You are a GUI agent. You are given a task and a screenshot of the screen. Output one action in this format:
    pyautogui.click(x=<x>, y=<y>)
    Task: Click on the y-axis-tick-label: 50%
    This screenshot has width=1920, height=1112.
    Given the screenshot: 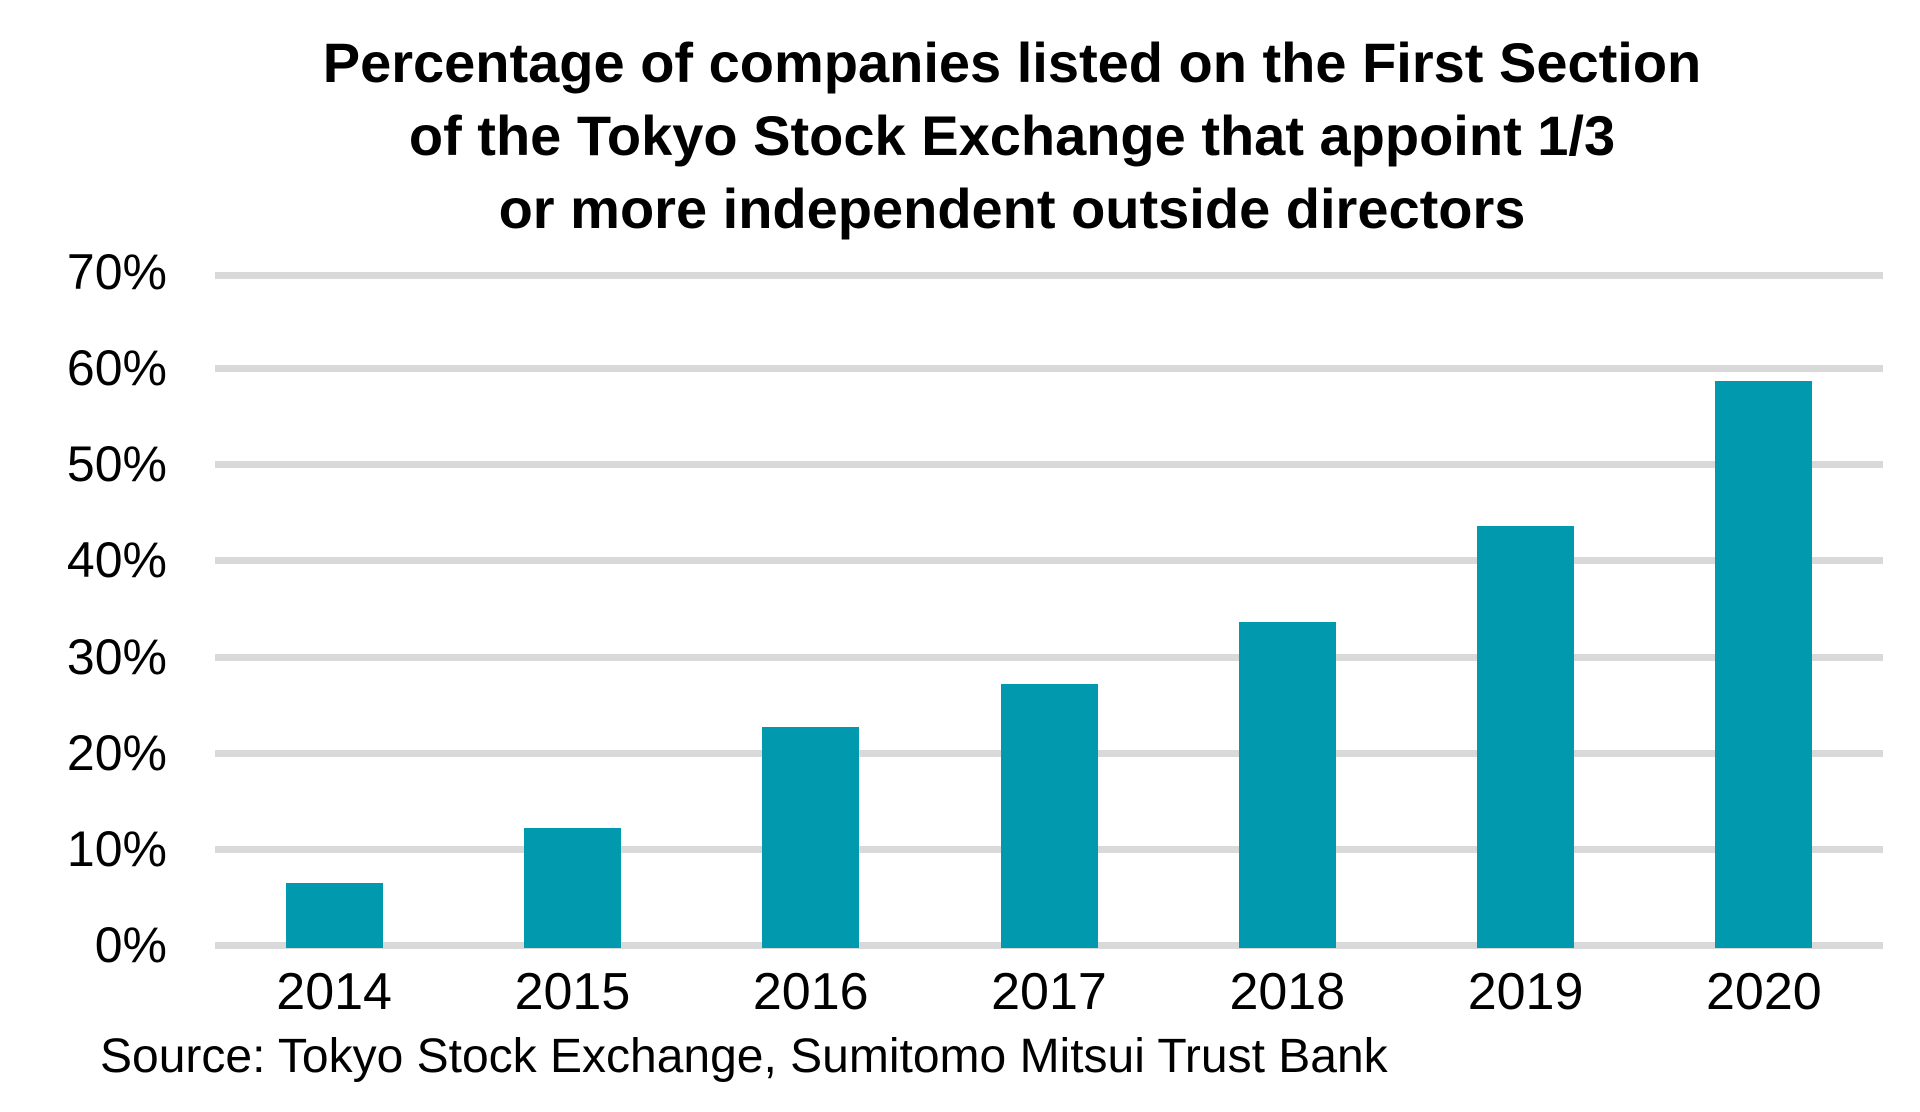 What is the action you would take?
    pyautogui.click(x=116, y=464)
    